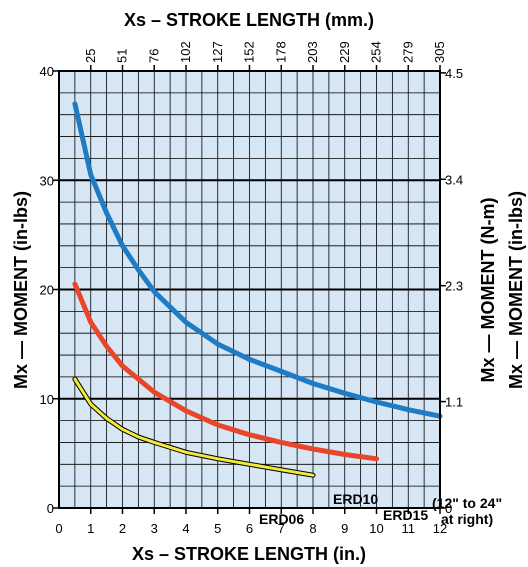 The width and height of the screenshot is (528, 567). I want to click on top-tick-label: 76, so click(153, 56).